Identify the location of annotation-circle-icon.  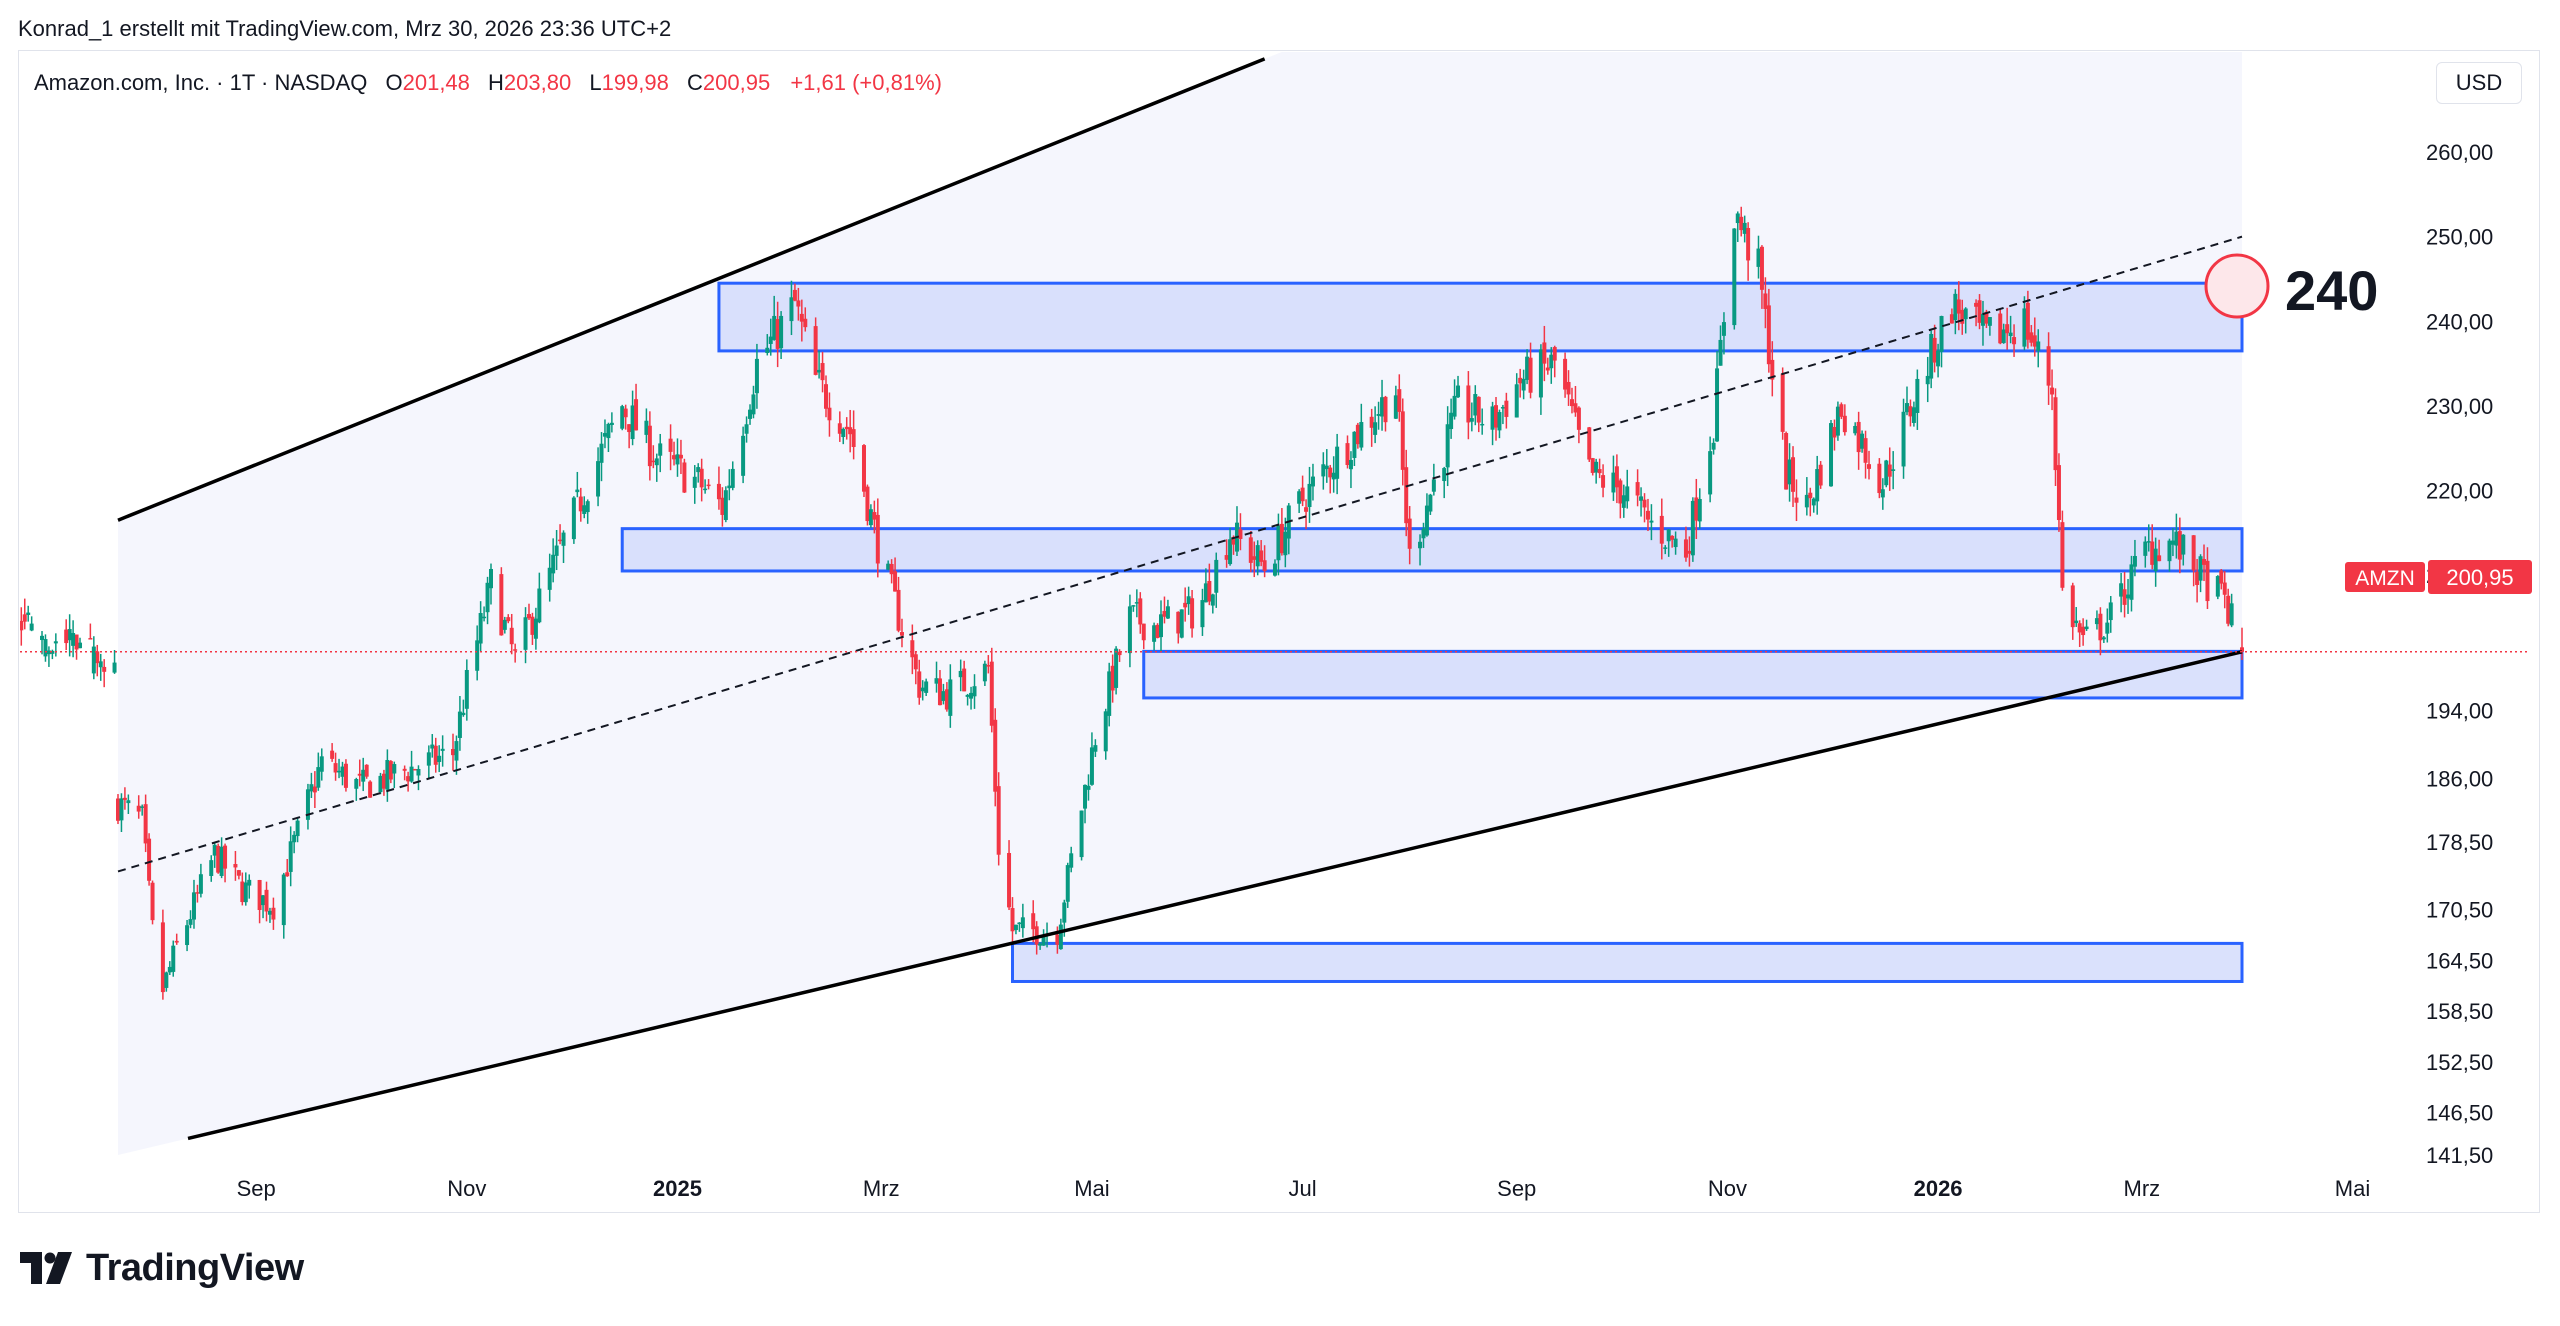
(2237, 286).